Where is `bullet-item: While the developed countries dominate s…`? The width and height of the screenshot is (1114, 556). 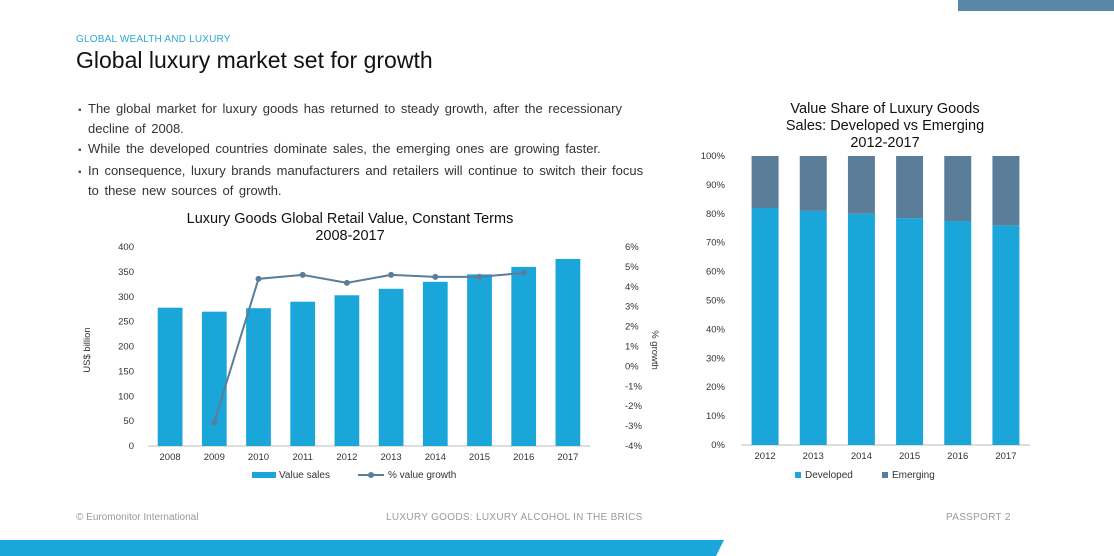
bullet-item: While the developed countries dominate s… is located at coordinates (364, 150).